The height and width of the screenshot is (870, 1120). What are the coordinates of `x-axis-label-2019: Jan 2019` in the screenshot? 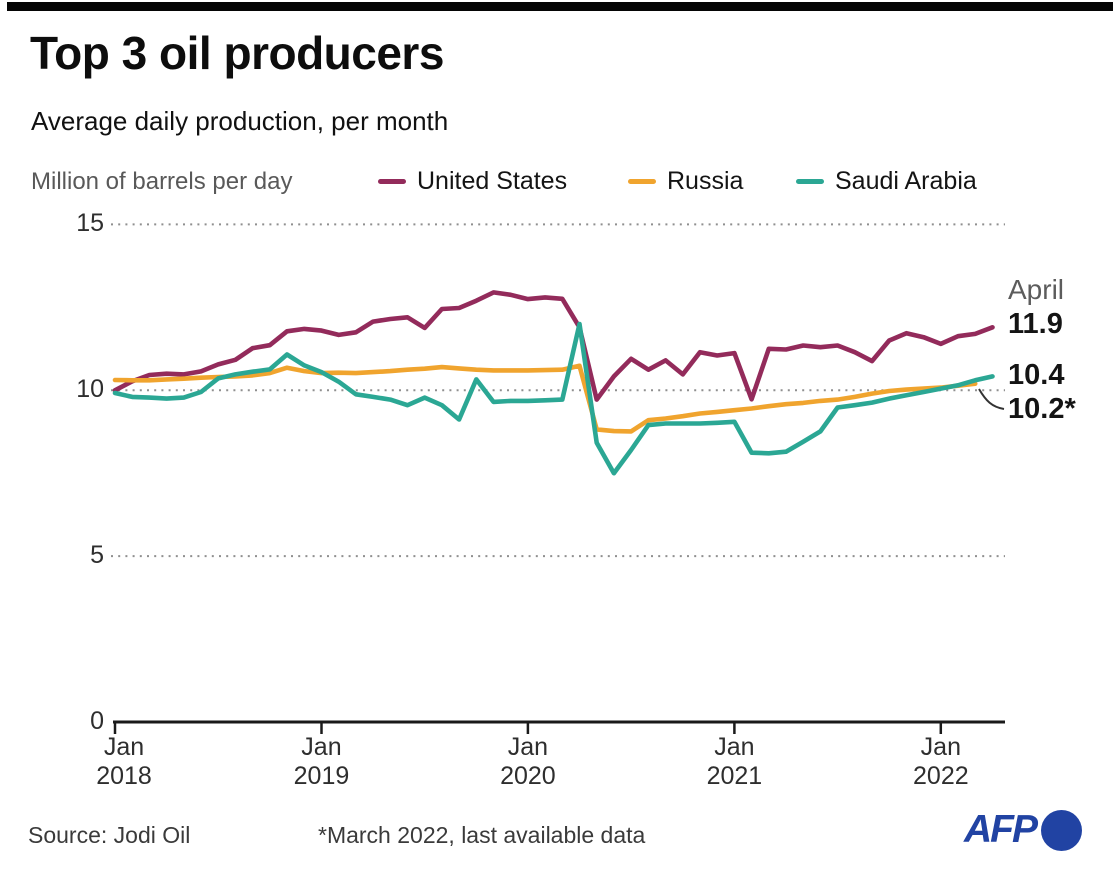 It's located at (321, 761).